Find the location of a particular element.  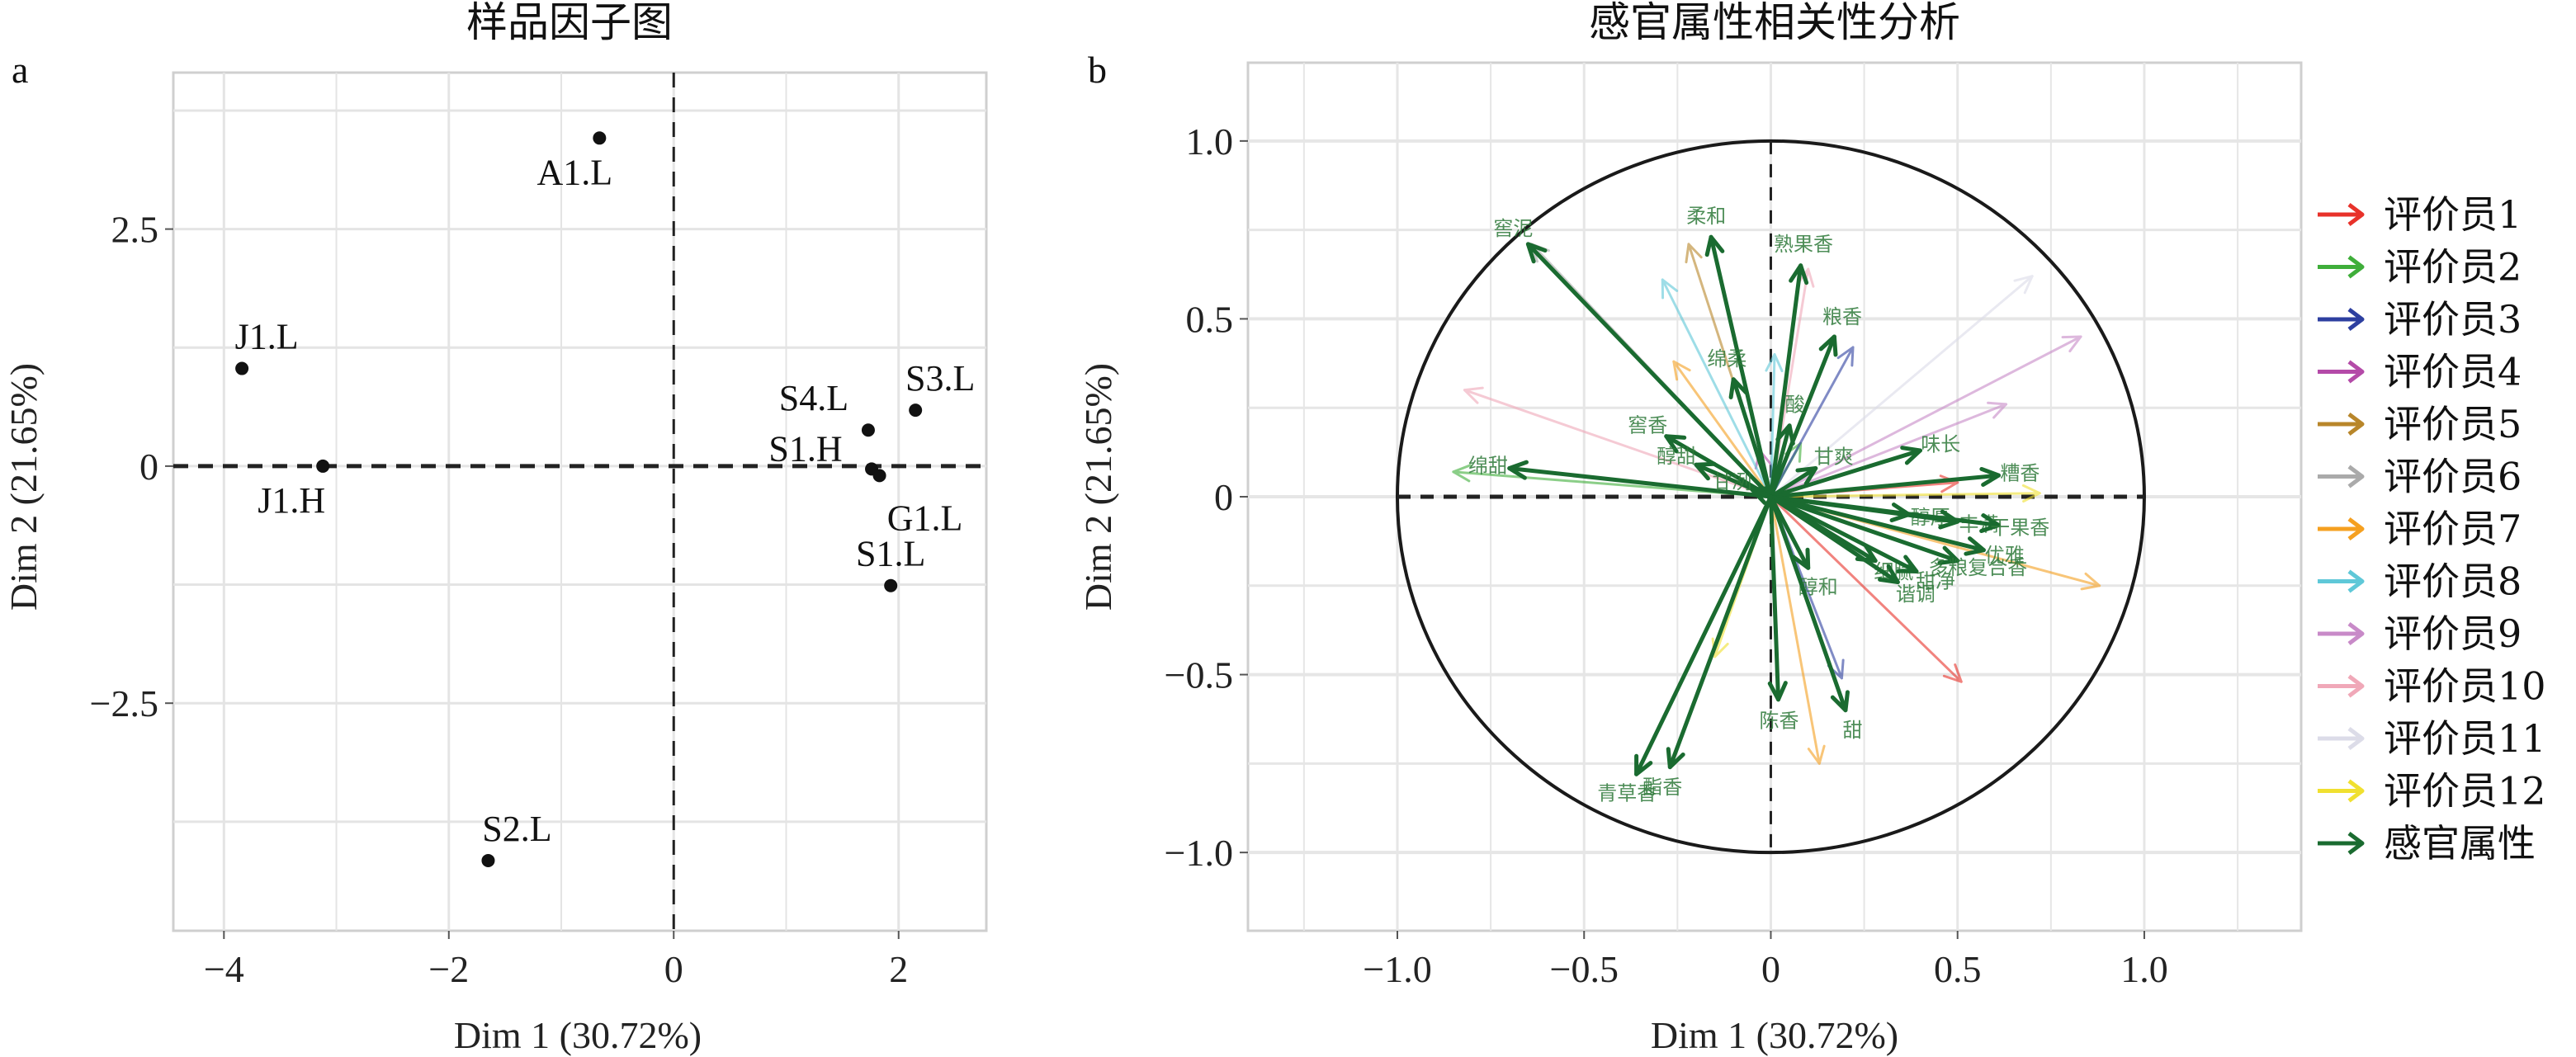

panel-b-x-axis-title: Dim 1 (30.72%) is located at coordinates (1774, 1035).